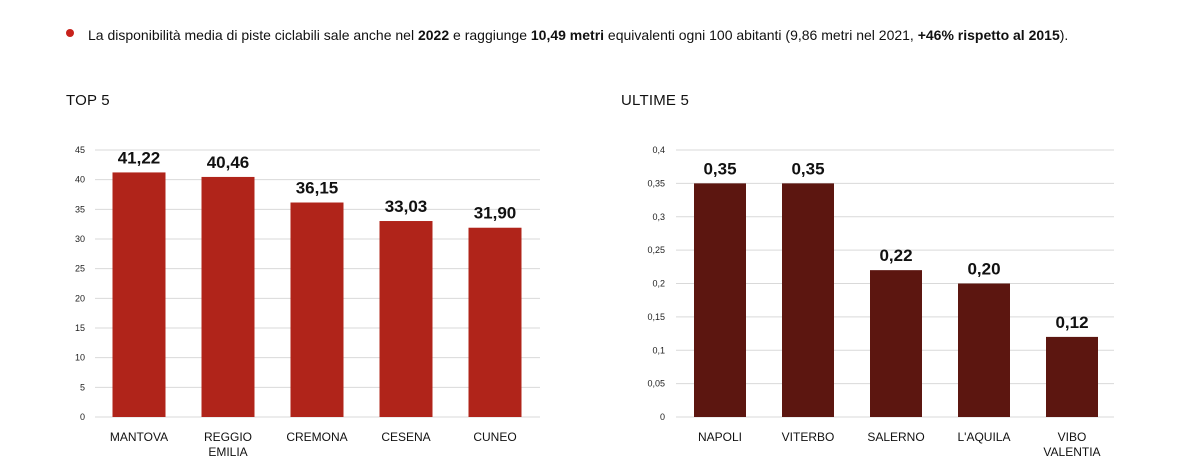 The width and height of the screenshot is (1200, 475). What do you see at coordinates (567, 35) in the screenshot?
I see `summary-text-part: 10,49 metri` at bounding box center [567, 35].